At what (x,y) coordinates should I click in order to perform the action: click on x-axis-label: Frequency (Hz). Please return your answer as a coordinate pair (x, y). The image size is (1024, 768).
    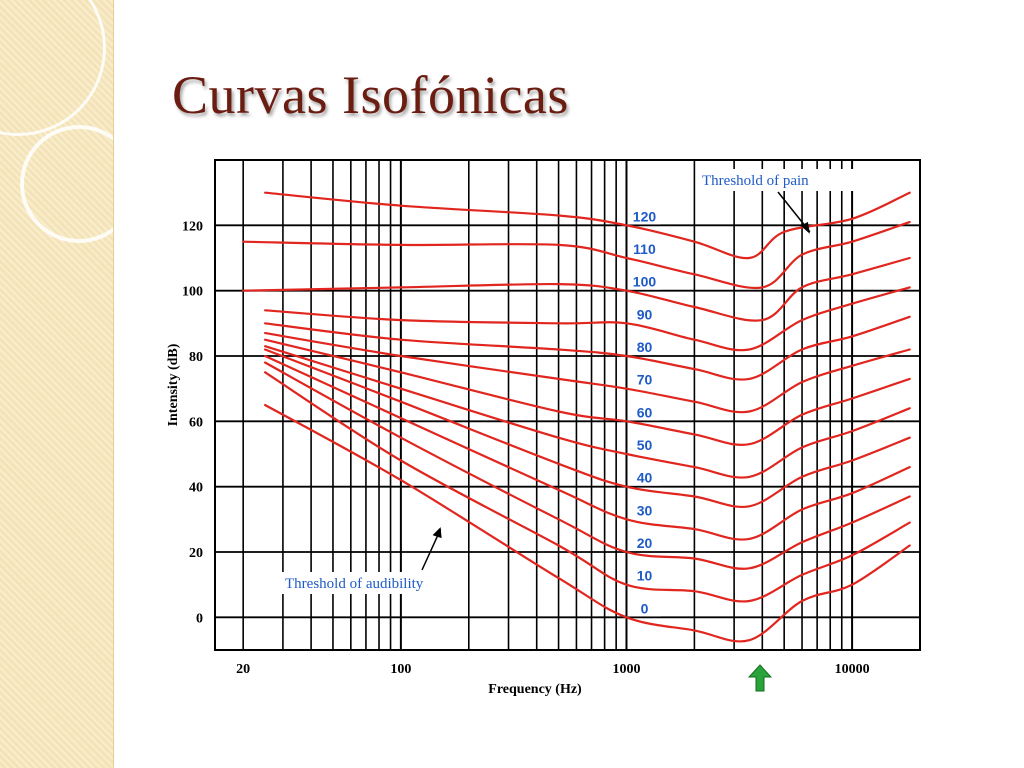
    Looking at the image, I should click on (535, 689).